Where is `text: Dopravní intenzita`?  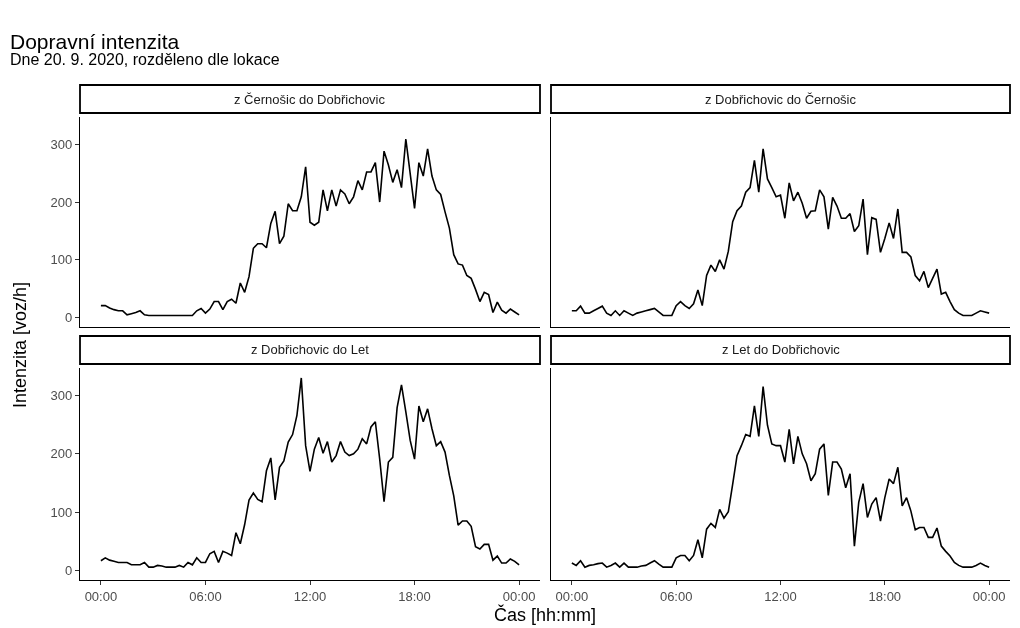
text: Dopravní intenzita is located at coordinates (95, 41).